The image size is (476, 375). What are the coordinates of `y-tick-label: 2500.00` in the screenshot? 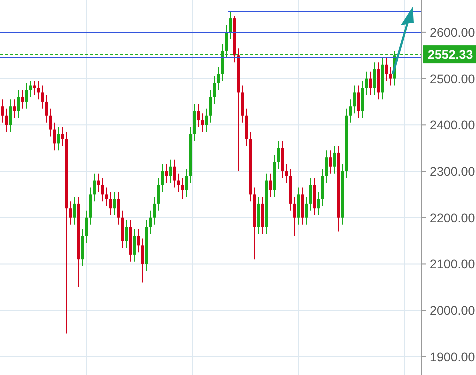 It's located at (453, 79).